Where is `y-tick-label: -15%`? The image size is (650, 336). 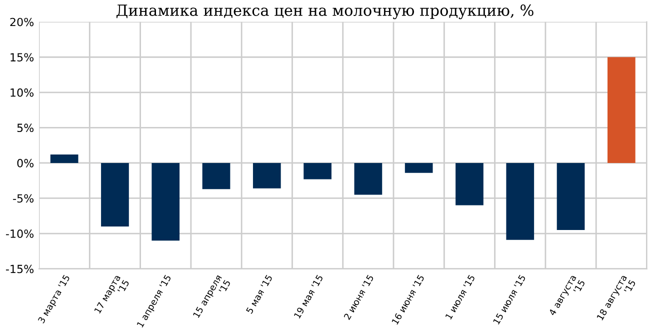
y-tick-label: -15% is located at coordinates (20, 269).